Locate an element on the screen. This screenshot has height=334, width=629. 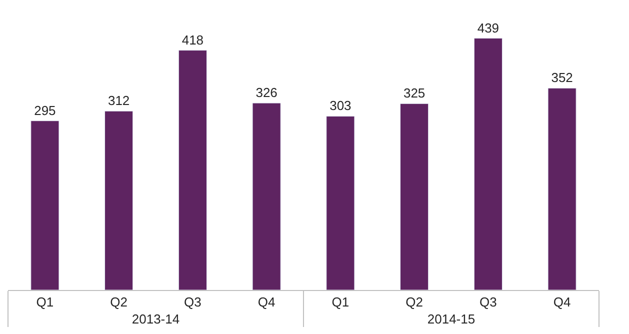
data-label: 439 is located at coordinates (488, 28).